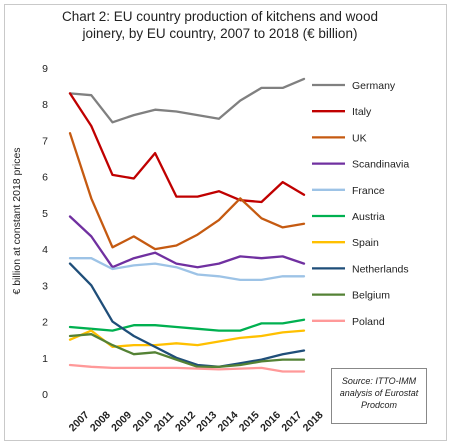 Image resolution: width=454 pixels, height=447 pixels. Describe the element at coordinates (380, 269) in the screenshot. I see `legend-label-netherlands: Netherlands` at that location.